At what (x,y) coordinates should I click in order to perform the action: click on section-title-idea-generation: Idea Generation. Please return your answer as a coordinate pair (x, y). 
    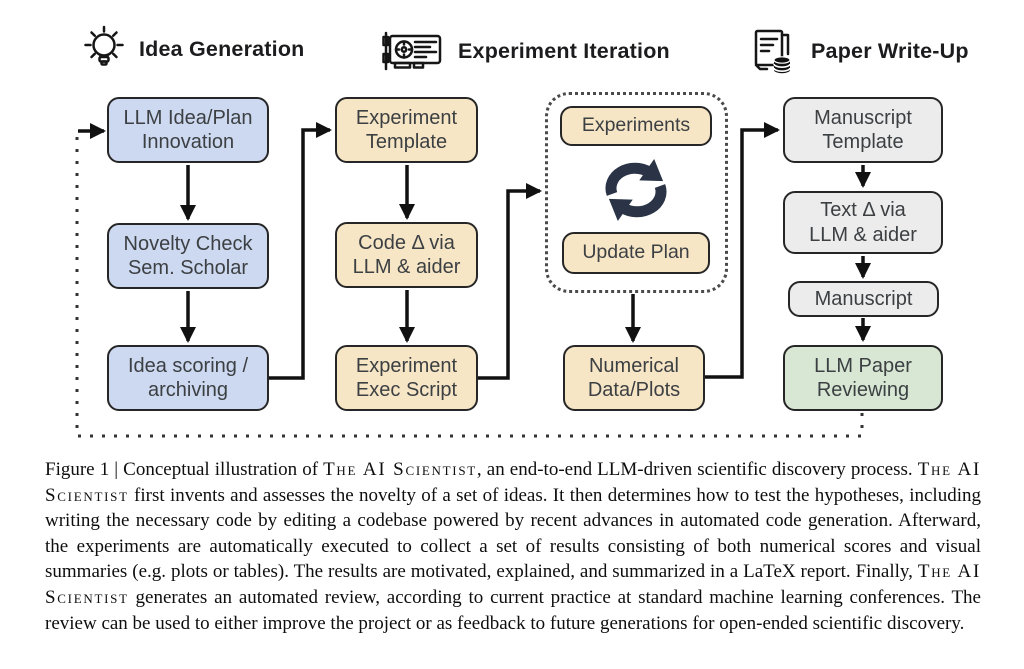
    Looking at the image, I should click on (222, 48).